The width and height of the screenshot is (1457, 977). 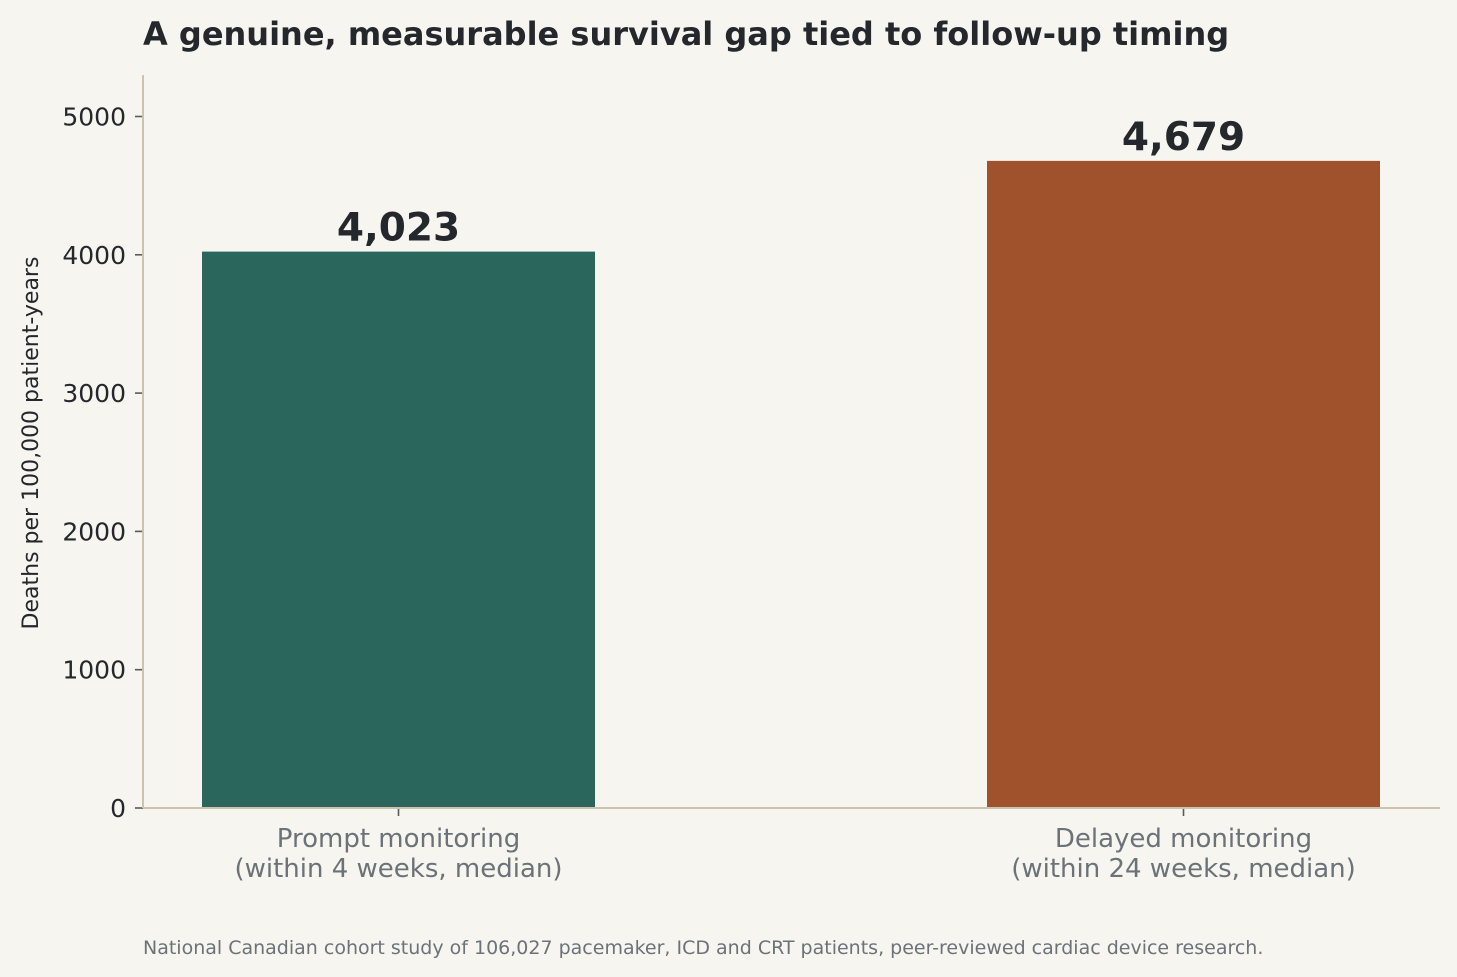 What do you see at coordinates (102, 462) in the screenshot?
I see `y-axis-ticks: 0 1000 2000 3000 4000 5000` at bounding box center [102, 462].